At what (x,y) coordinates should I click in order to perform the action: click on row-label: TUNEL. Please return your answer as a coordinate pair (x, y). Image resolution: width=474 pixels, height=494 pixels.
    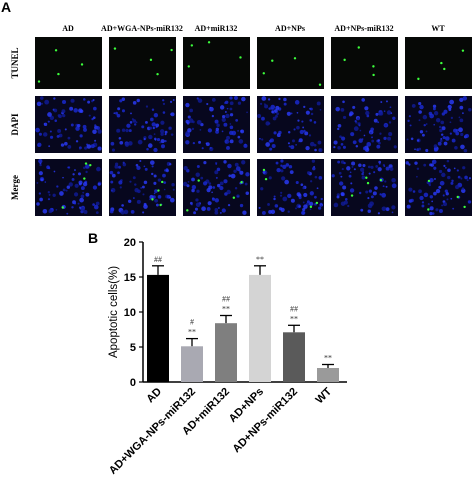
    Looking at the image, I should click on (15, 62).